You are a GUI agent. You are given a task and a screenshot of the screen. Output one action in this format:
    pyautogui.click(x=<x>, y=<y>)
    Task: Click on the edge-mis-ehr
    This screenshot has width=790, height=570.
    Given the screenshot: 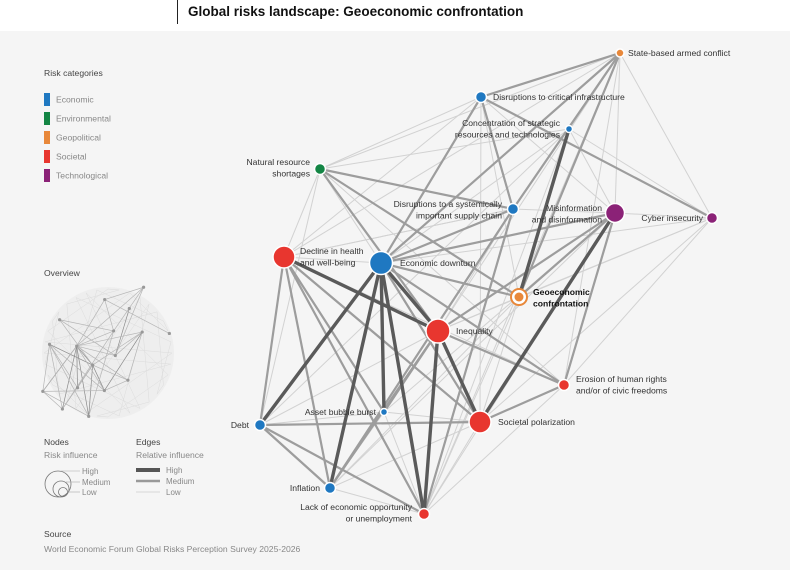 What is the action you would take?
    pyautogui.click(x=589, y=299)
    